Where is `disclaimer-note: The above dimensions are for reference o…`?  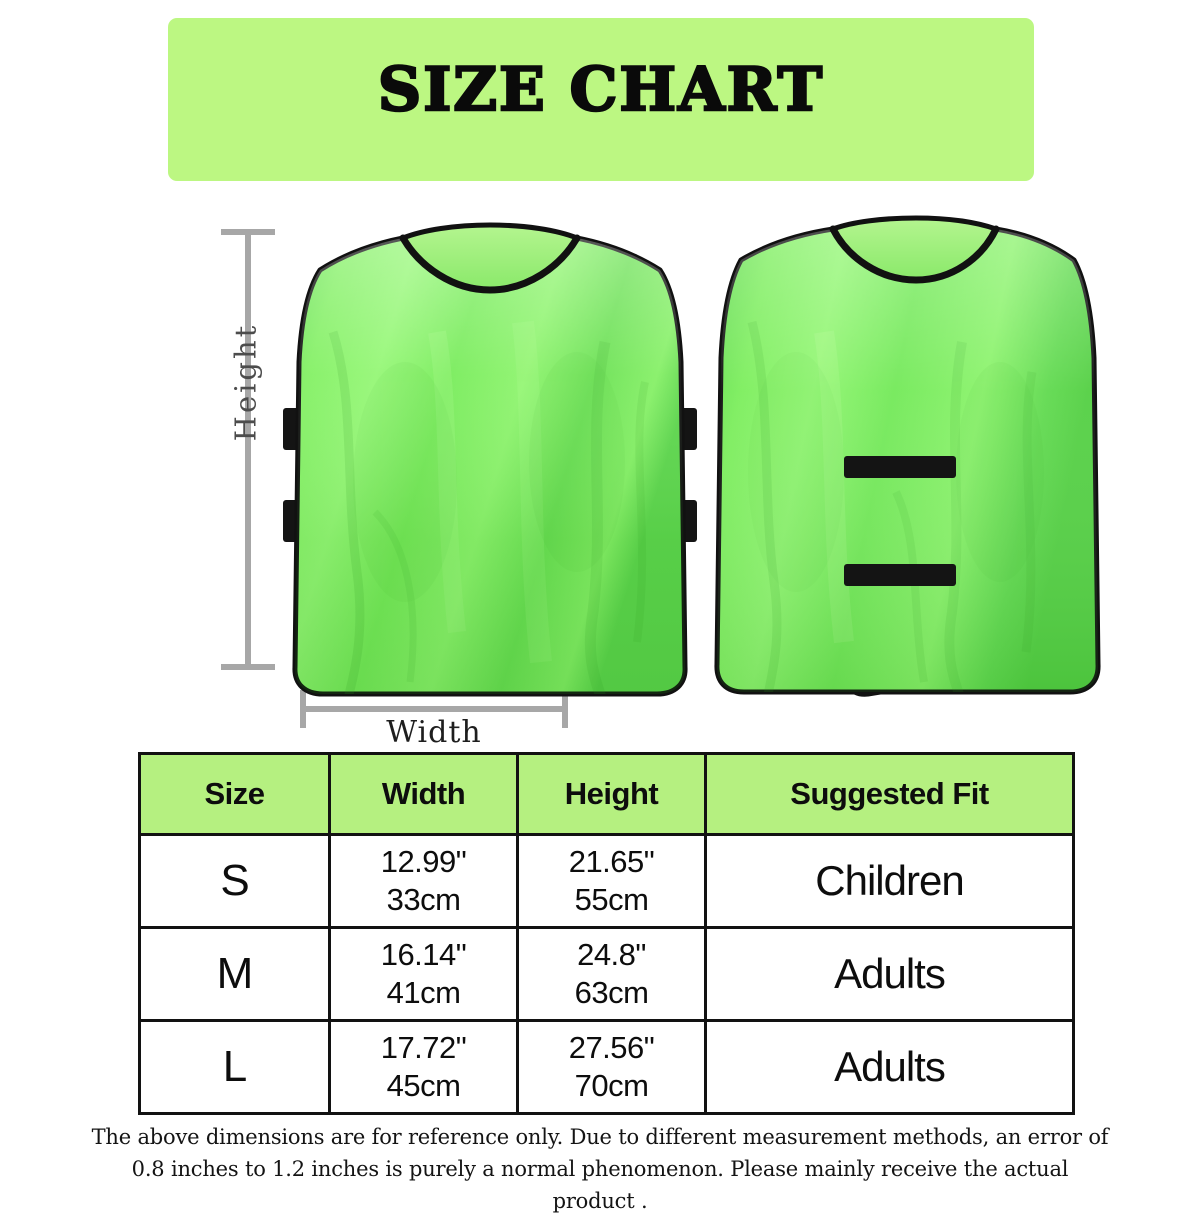 disclaimer-note: The above dimensions are for reference o… is located at coordinates (600, 1170).